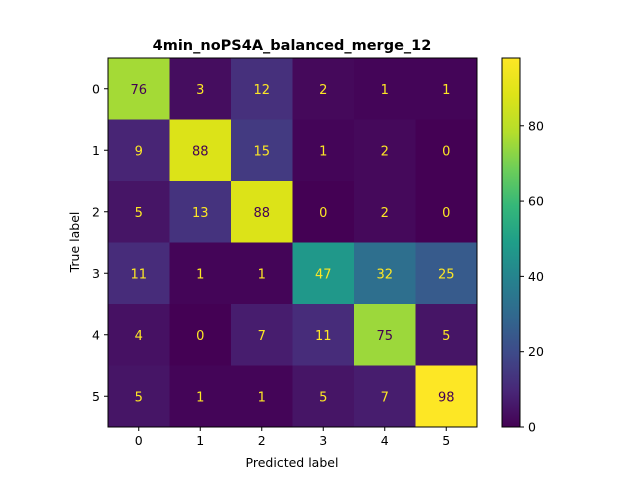  I want to click on matrix-cell-value: 4, so click(139, 336).